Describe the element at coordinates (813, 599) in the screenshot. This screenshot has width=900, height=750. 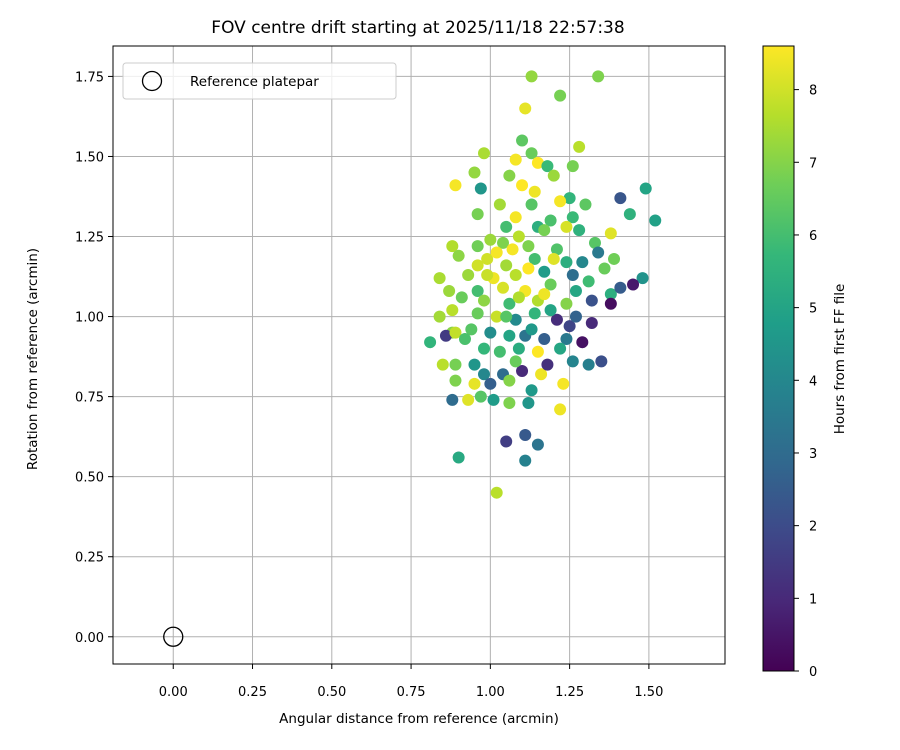
I see `colorbar-tick-label: 1` at that location.